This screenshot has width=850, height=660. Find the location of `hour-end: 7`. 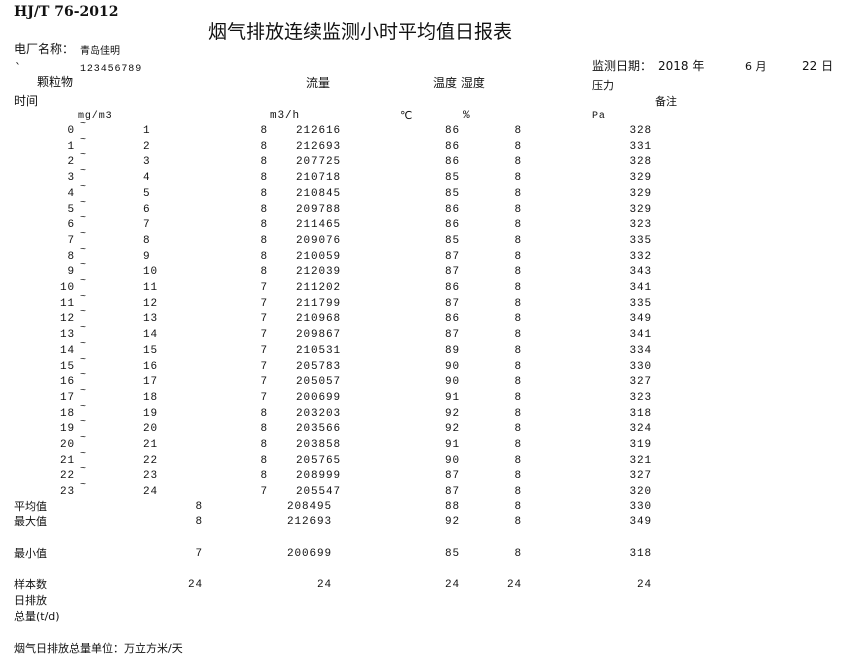

hour-end: 7 is located at coordinates (147, 225).